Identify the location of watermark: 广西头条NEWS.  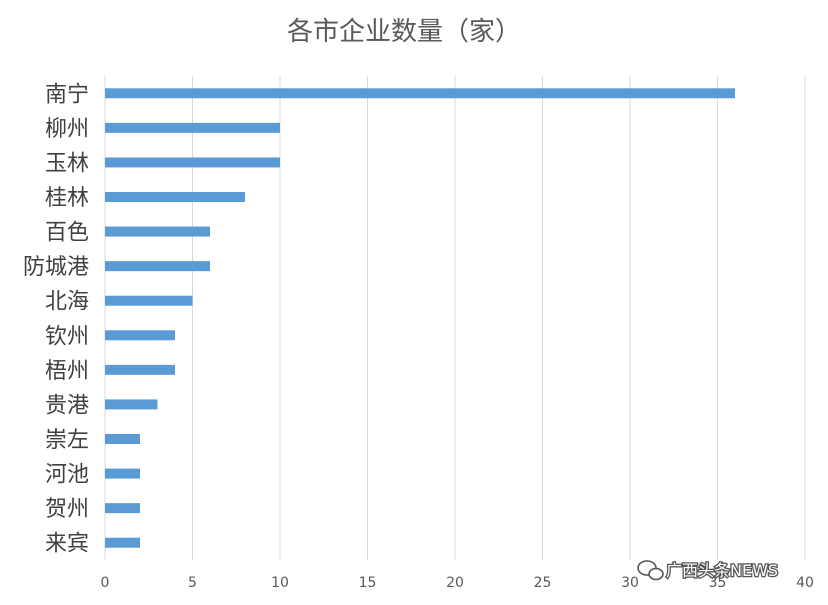
(708, 570).